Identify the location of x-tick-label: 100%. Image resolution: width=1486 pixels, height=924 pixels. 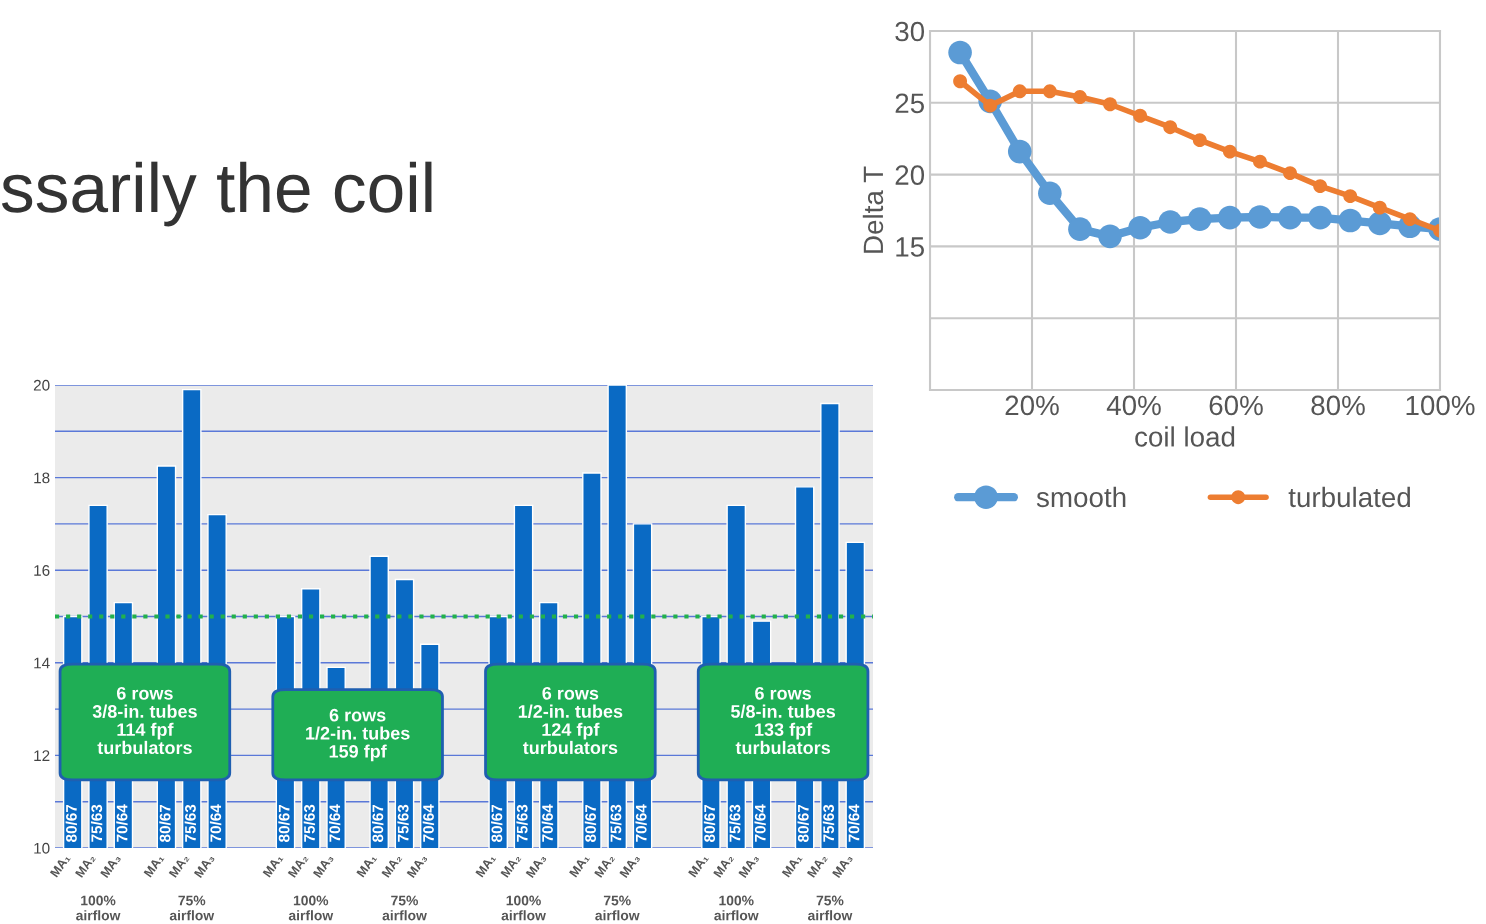
(1440, 405).